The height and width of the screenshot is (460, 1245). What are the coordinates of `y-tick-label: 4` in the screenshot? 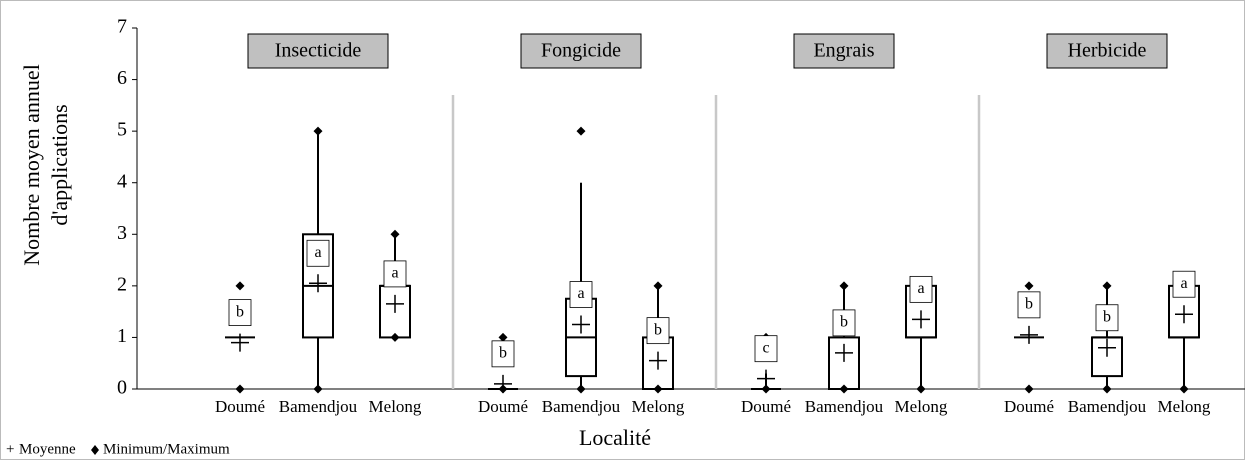 It's located at (122, 181).